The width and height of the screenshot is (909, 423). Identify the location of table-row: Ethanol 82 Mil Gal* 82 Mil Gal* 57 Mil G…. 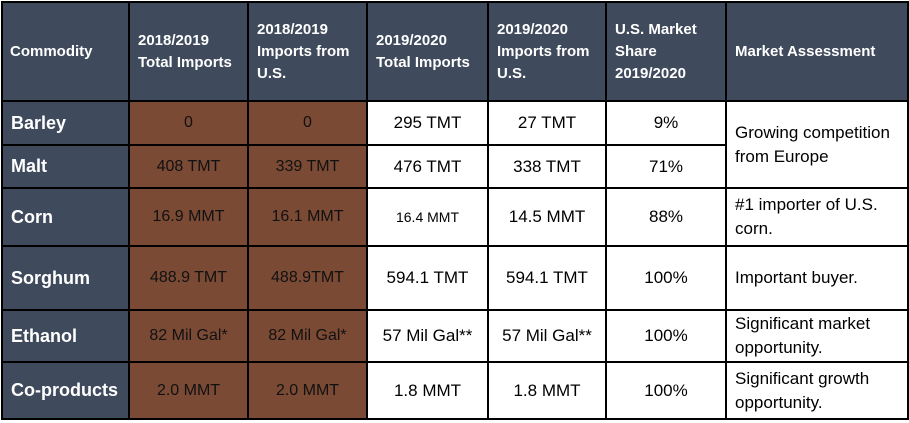
(455, 336).